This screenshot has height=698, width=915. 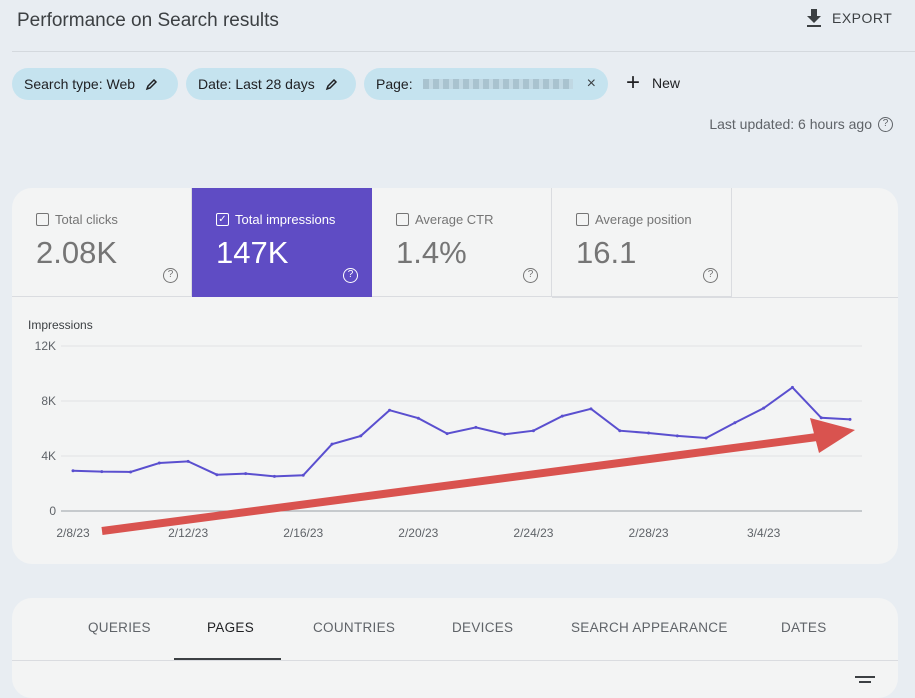 I want to click on metric-value: 16.1, so click(x=606, y=252).